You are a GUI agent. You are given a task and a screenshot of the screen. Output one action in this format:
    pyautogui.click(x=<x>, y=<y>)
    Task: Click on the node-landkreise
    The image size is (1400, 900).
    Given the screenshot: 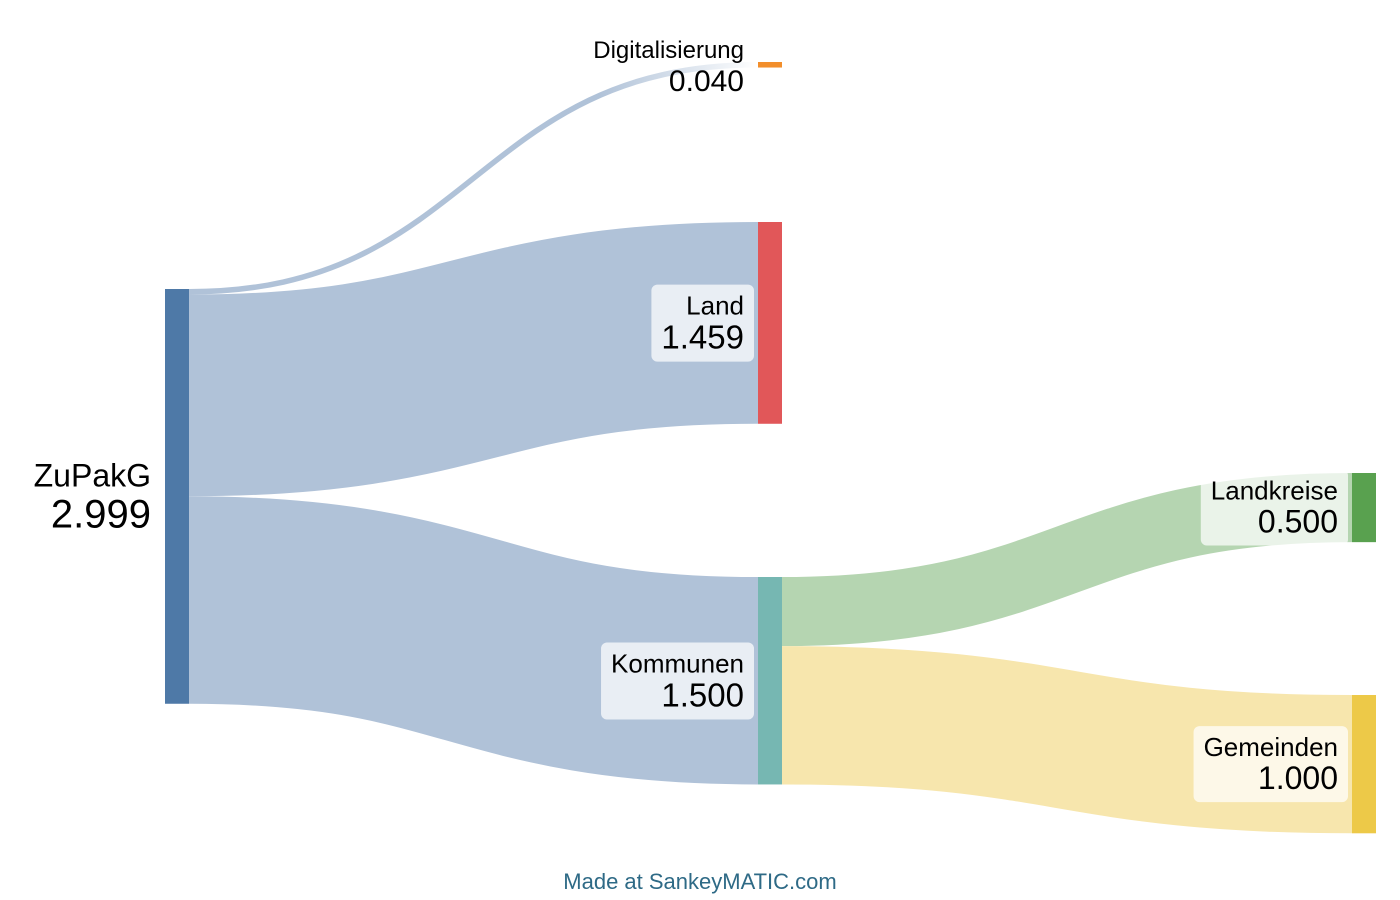 What is the action you would take?
    pyautogui.click(x=1364, y=508)
    